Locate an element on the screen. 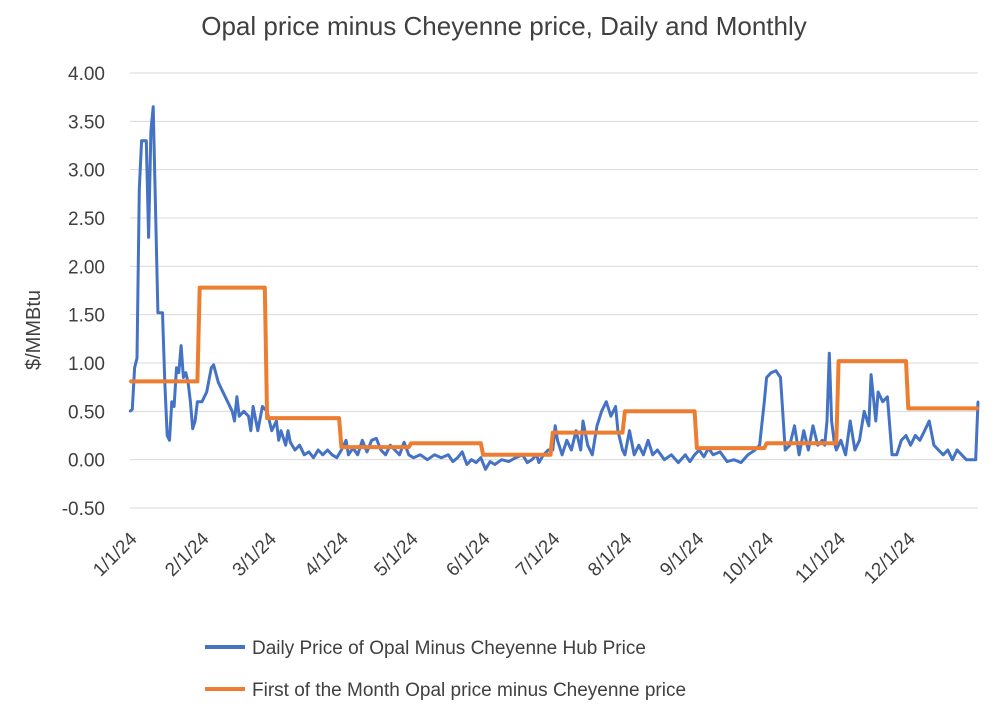 Image resolution: width=1008 pixels, height=722 pixels. y-tick-label: 2.50 is located at coordinates (86, 219).